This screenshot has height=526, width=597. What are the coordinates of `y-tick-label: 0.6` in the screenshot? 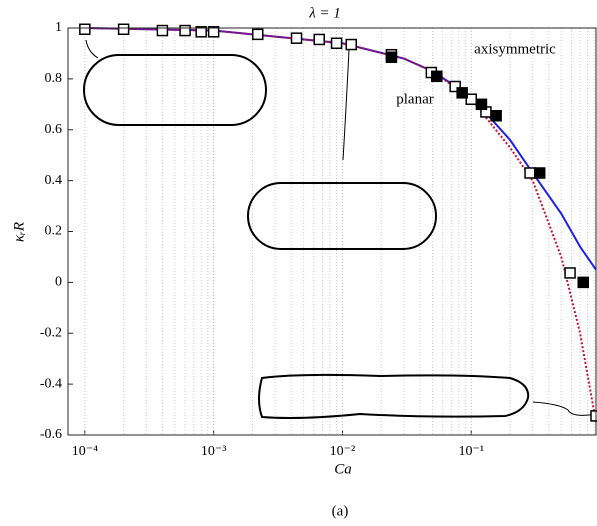 It's located at (54, 129).